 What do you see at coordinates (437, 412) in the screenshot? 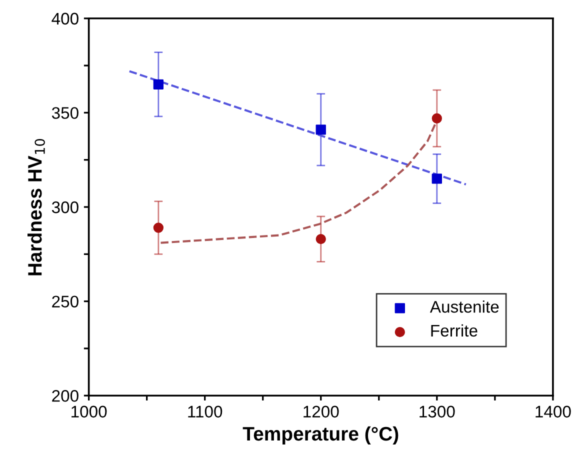
I see `x-tick-label: 1300` at bounding box center [437, 412].